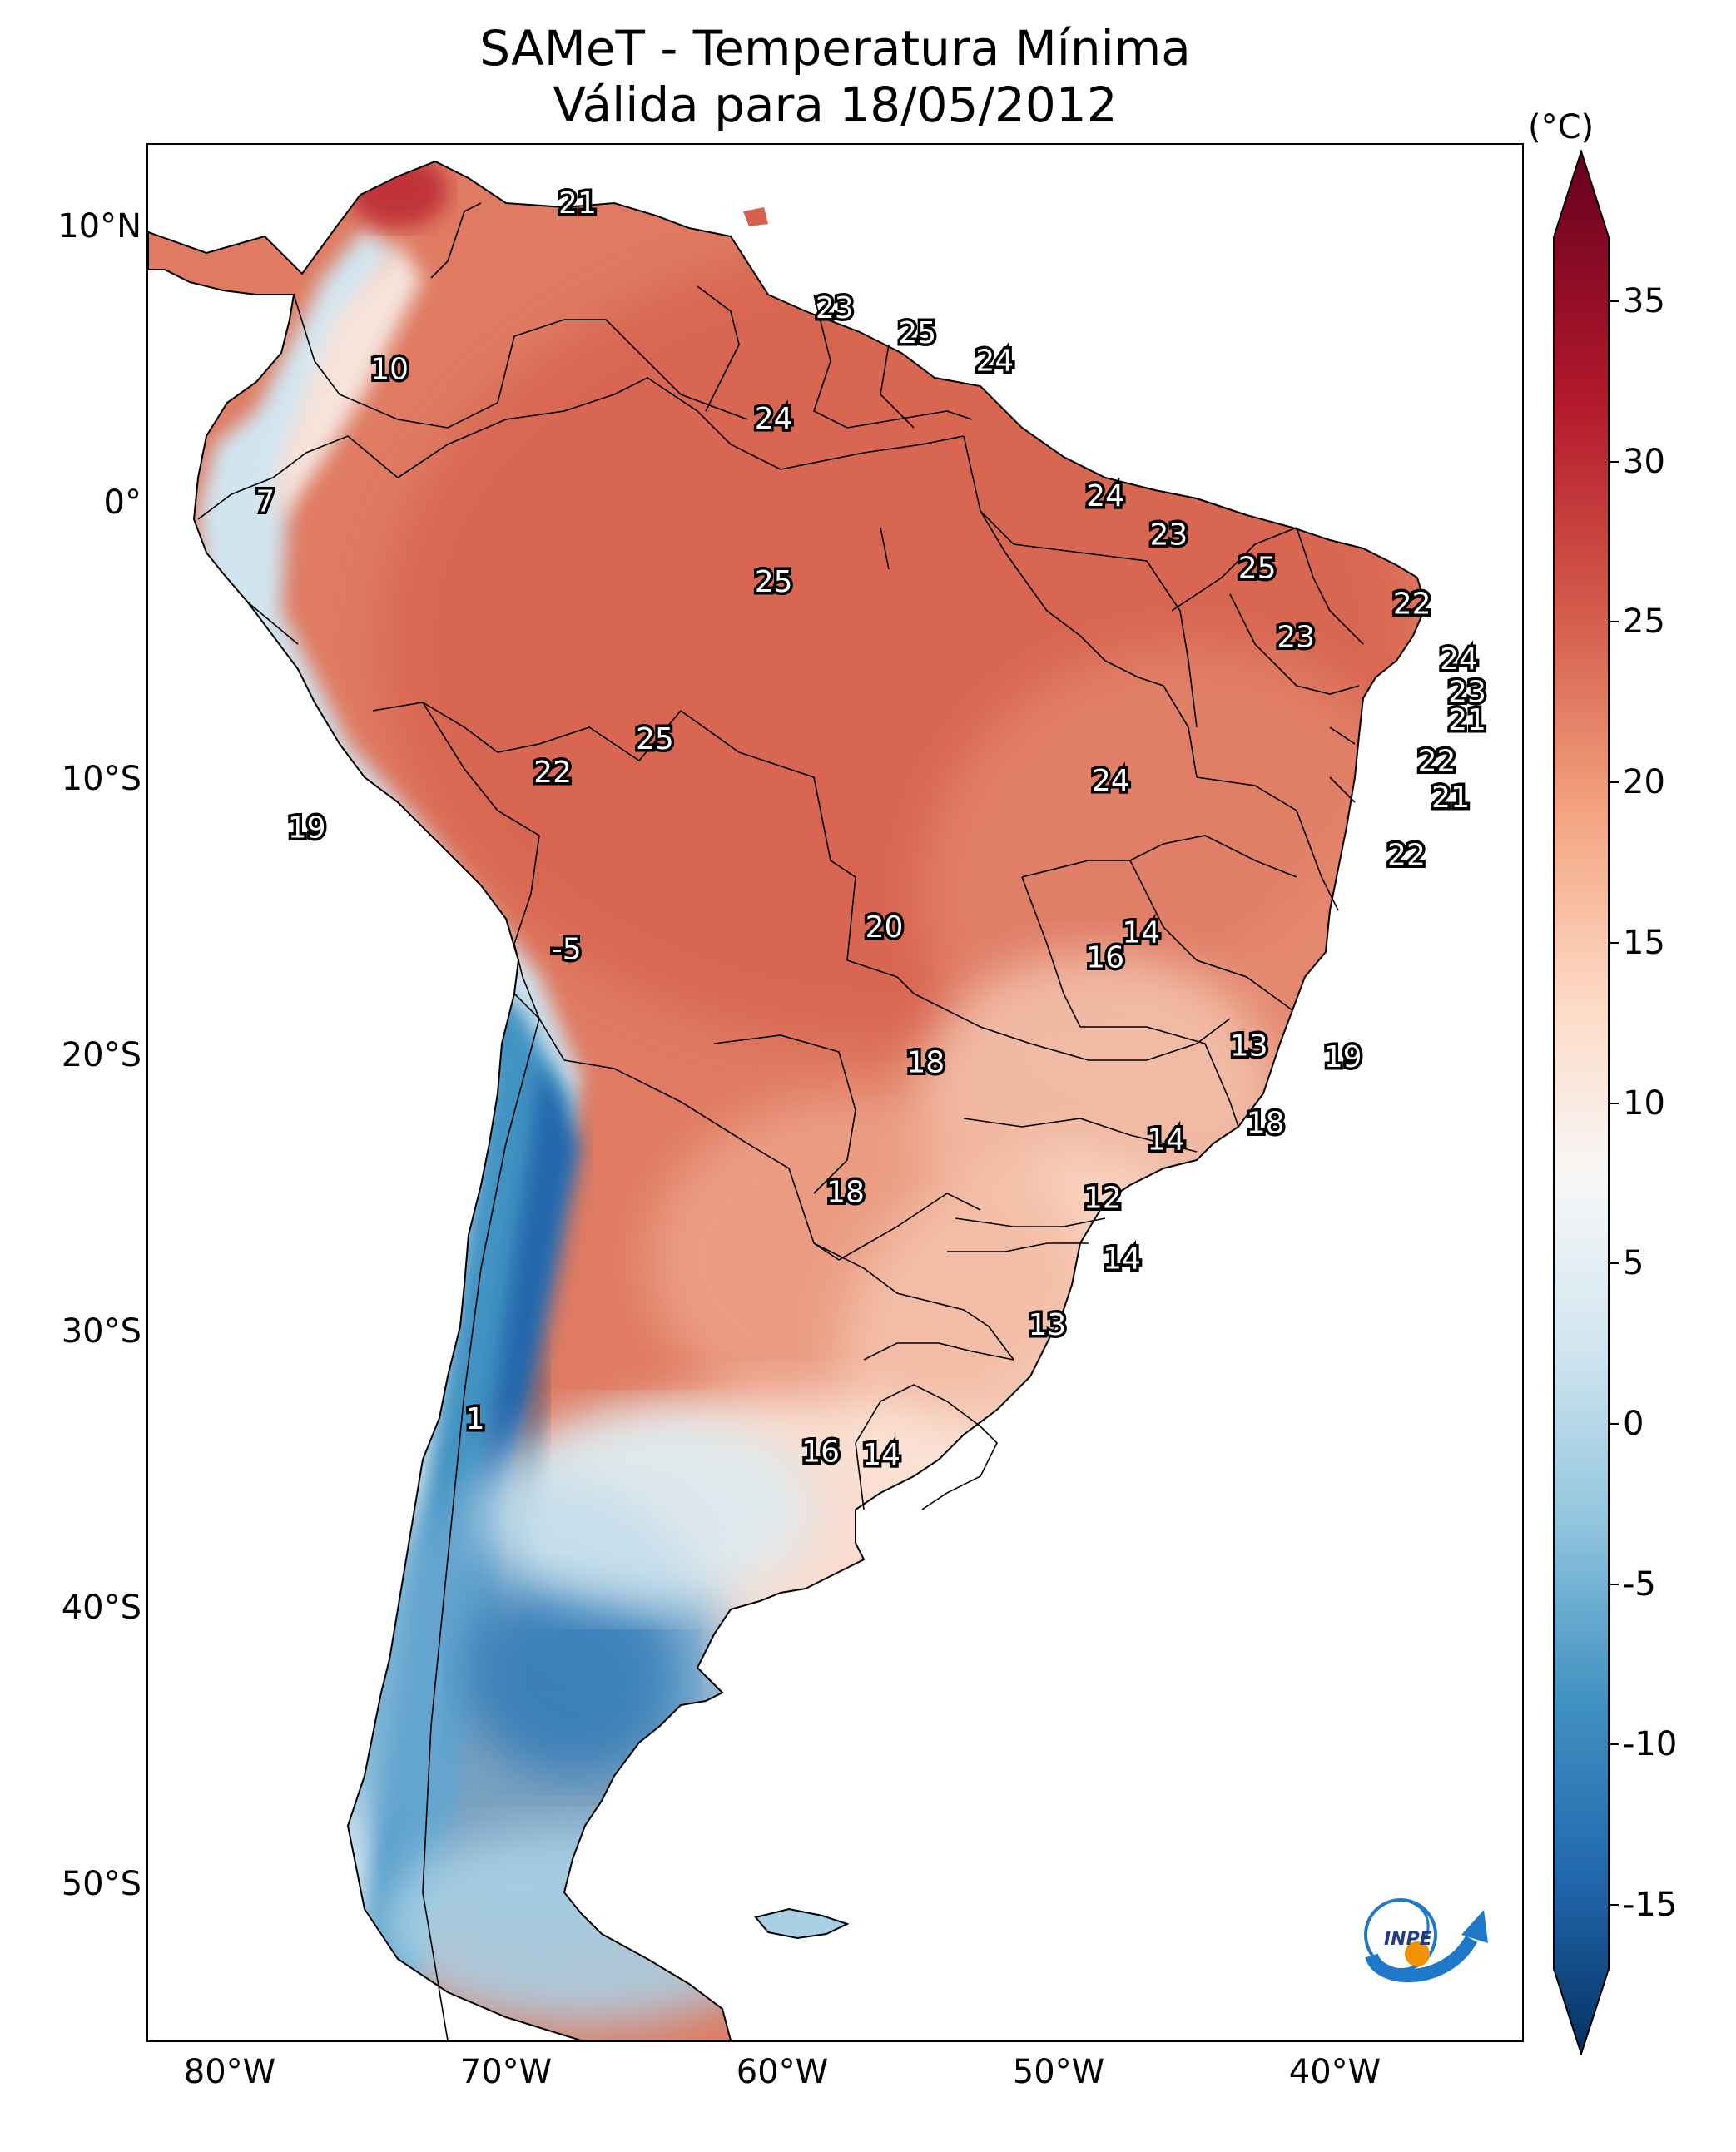 This screenshot has width=1736, height=2152. I want to click on temperature-label: 1, so click(475, 1419).